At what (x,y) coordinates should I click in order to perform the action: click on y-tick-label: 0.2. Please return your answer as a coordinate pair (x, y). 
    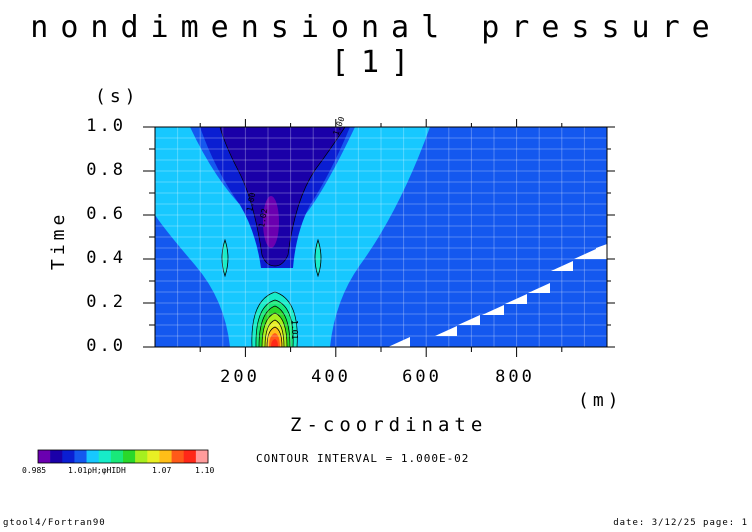
    Looking at the image, I should click on (106, 302).